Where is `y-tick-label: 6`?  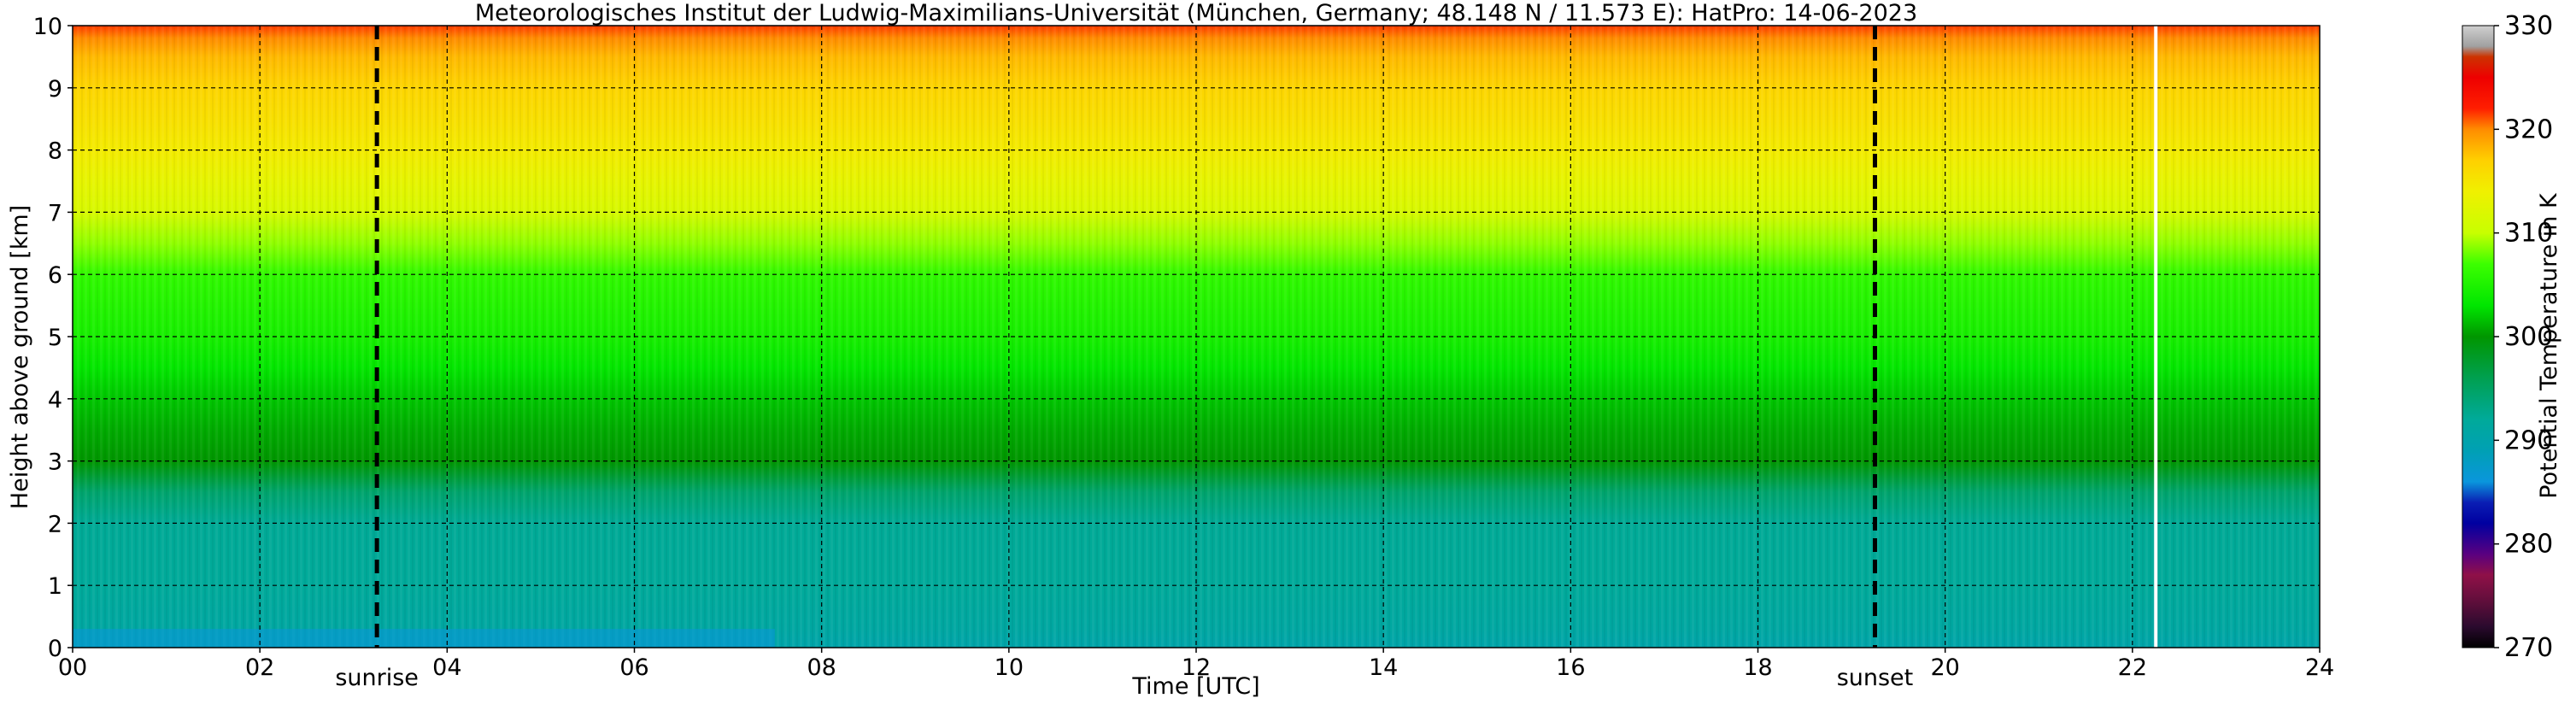
y-tick-label: 6 is located at coordinates (55, 275).